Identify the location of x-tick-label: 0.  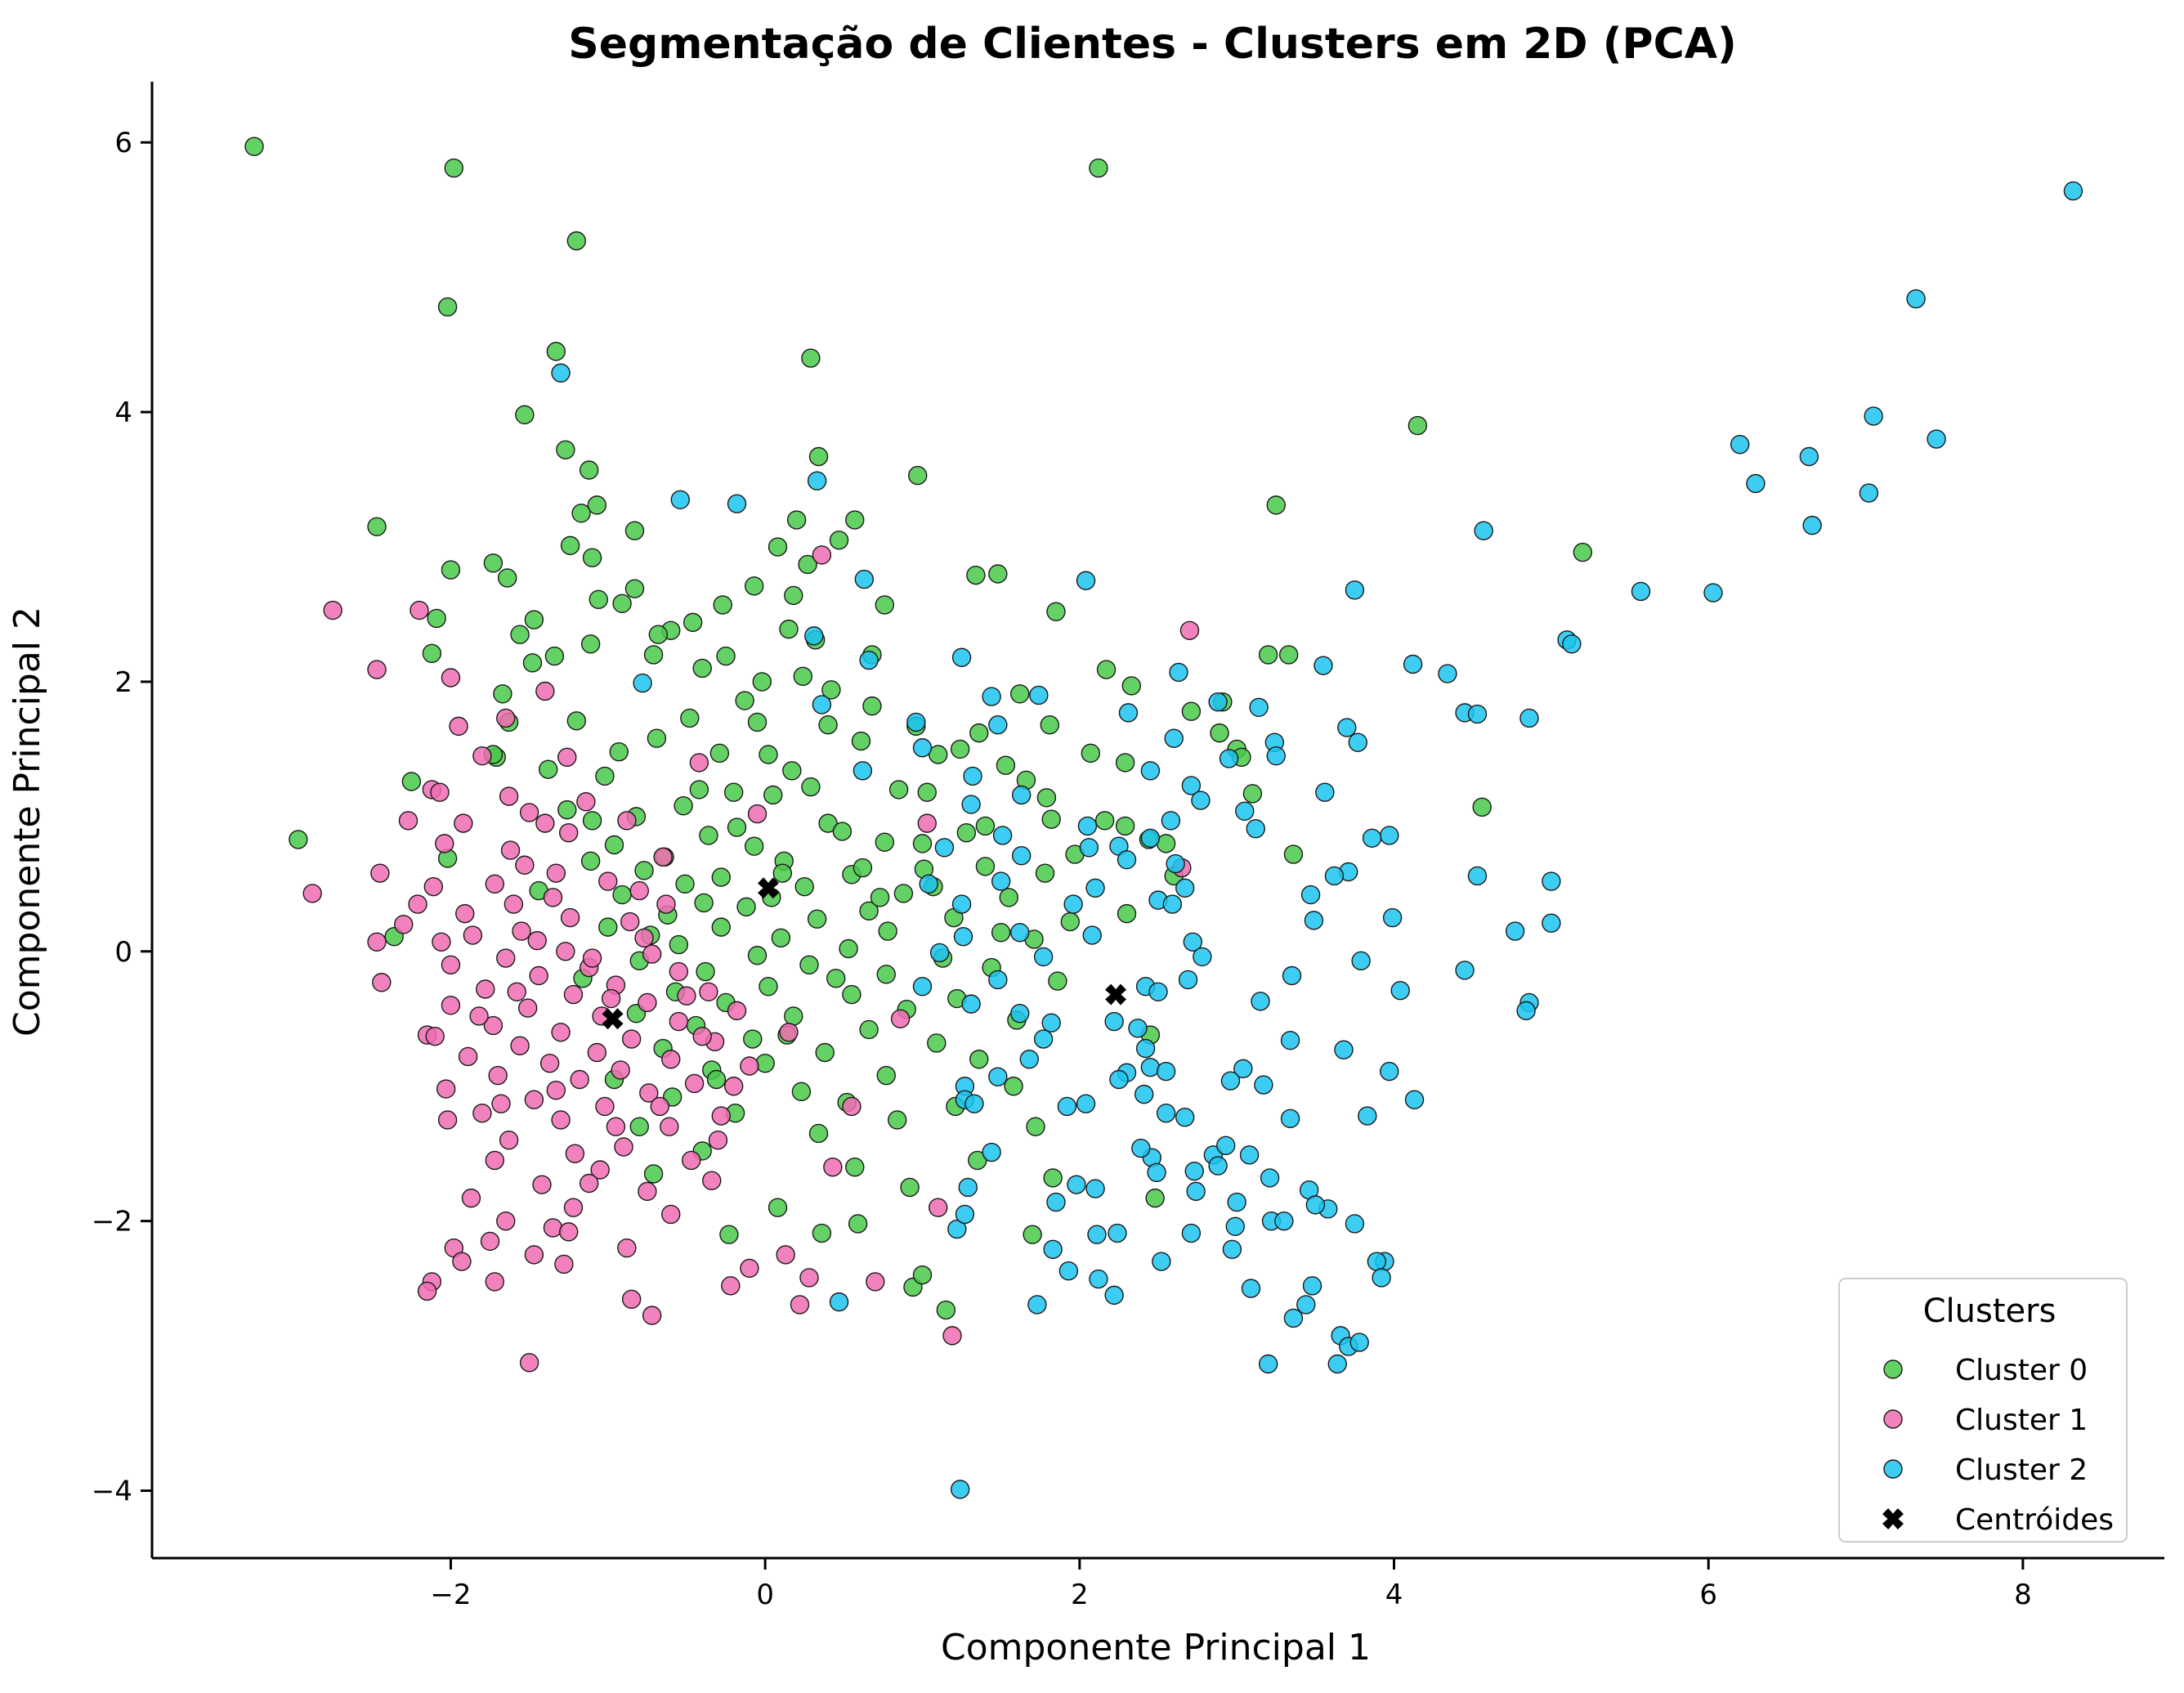
(765, 1595).